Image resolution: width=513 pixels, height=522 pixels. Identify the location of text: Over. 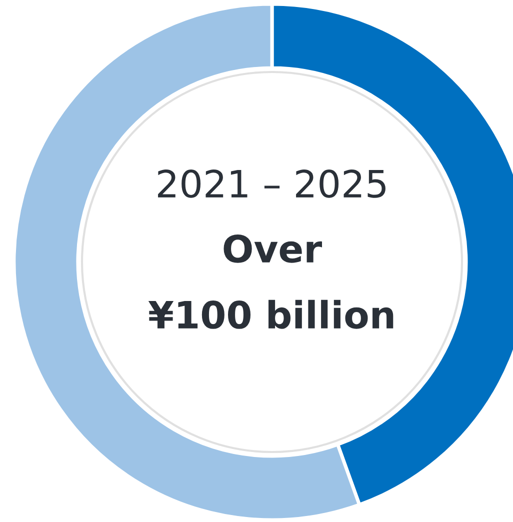
(273, 248).